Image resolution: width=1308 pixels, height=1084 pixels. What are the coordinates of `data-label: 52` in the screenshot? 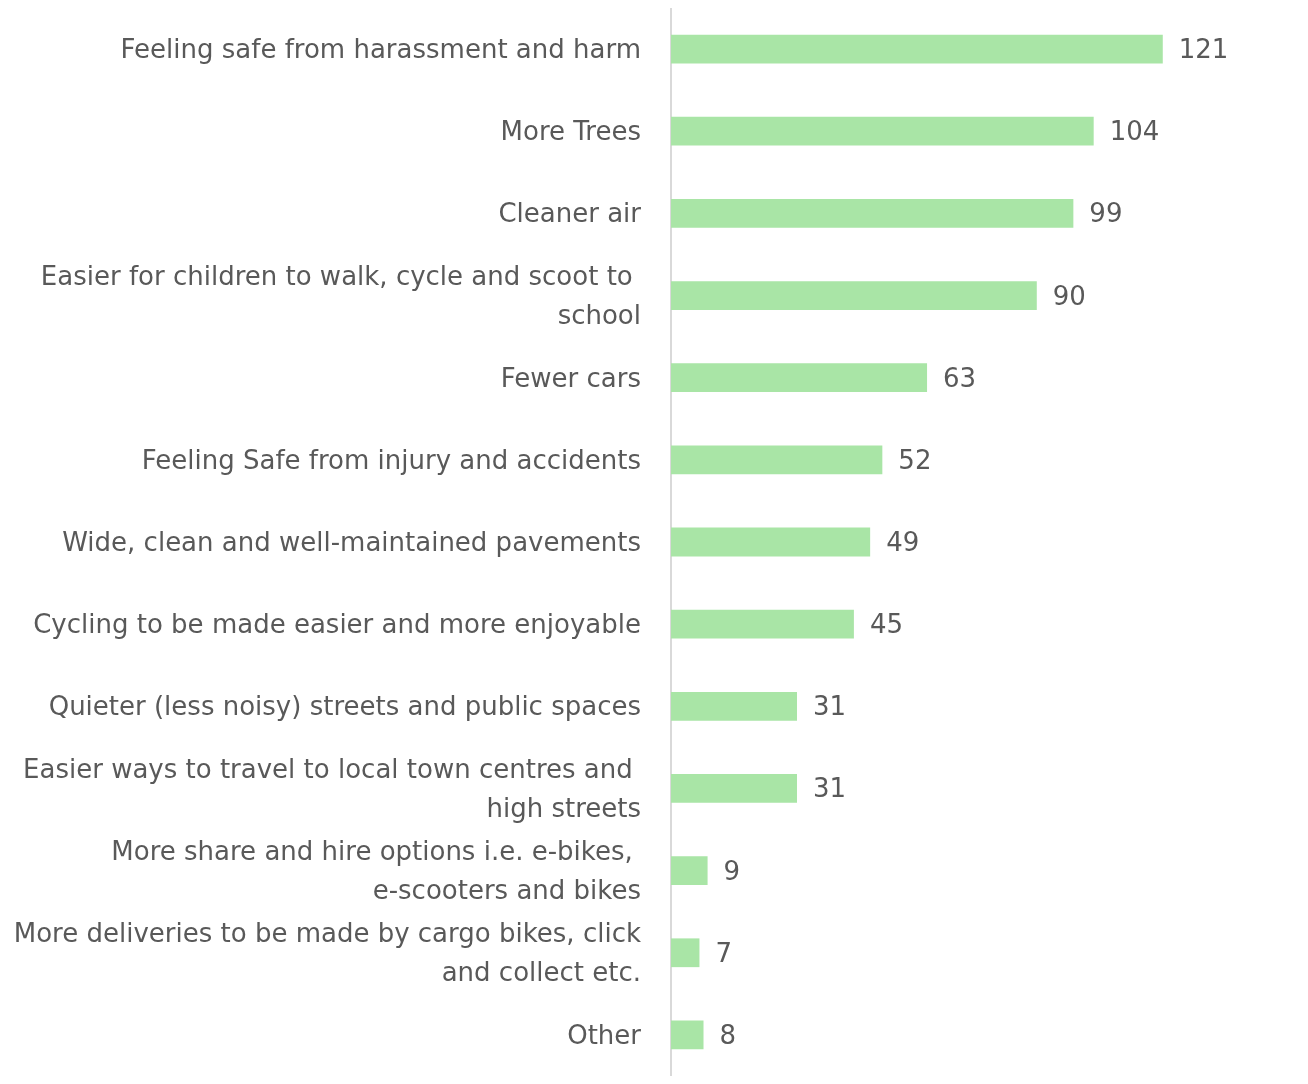 It's located at (915, 459).